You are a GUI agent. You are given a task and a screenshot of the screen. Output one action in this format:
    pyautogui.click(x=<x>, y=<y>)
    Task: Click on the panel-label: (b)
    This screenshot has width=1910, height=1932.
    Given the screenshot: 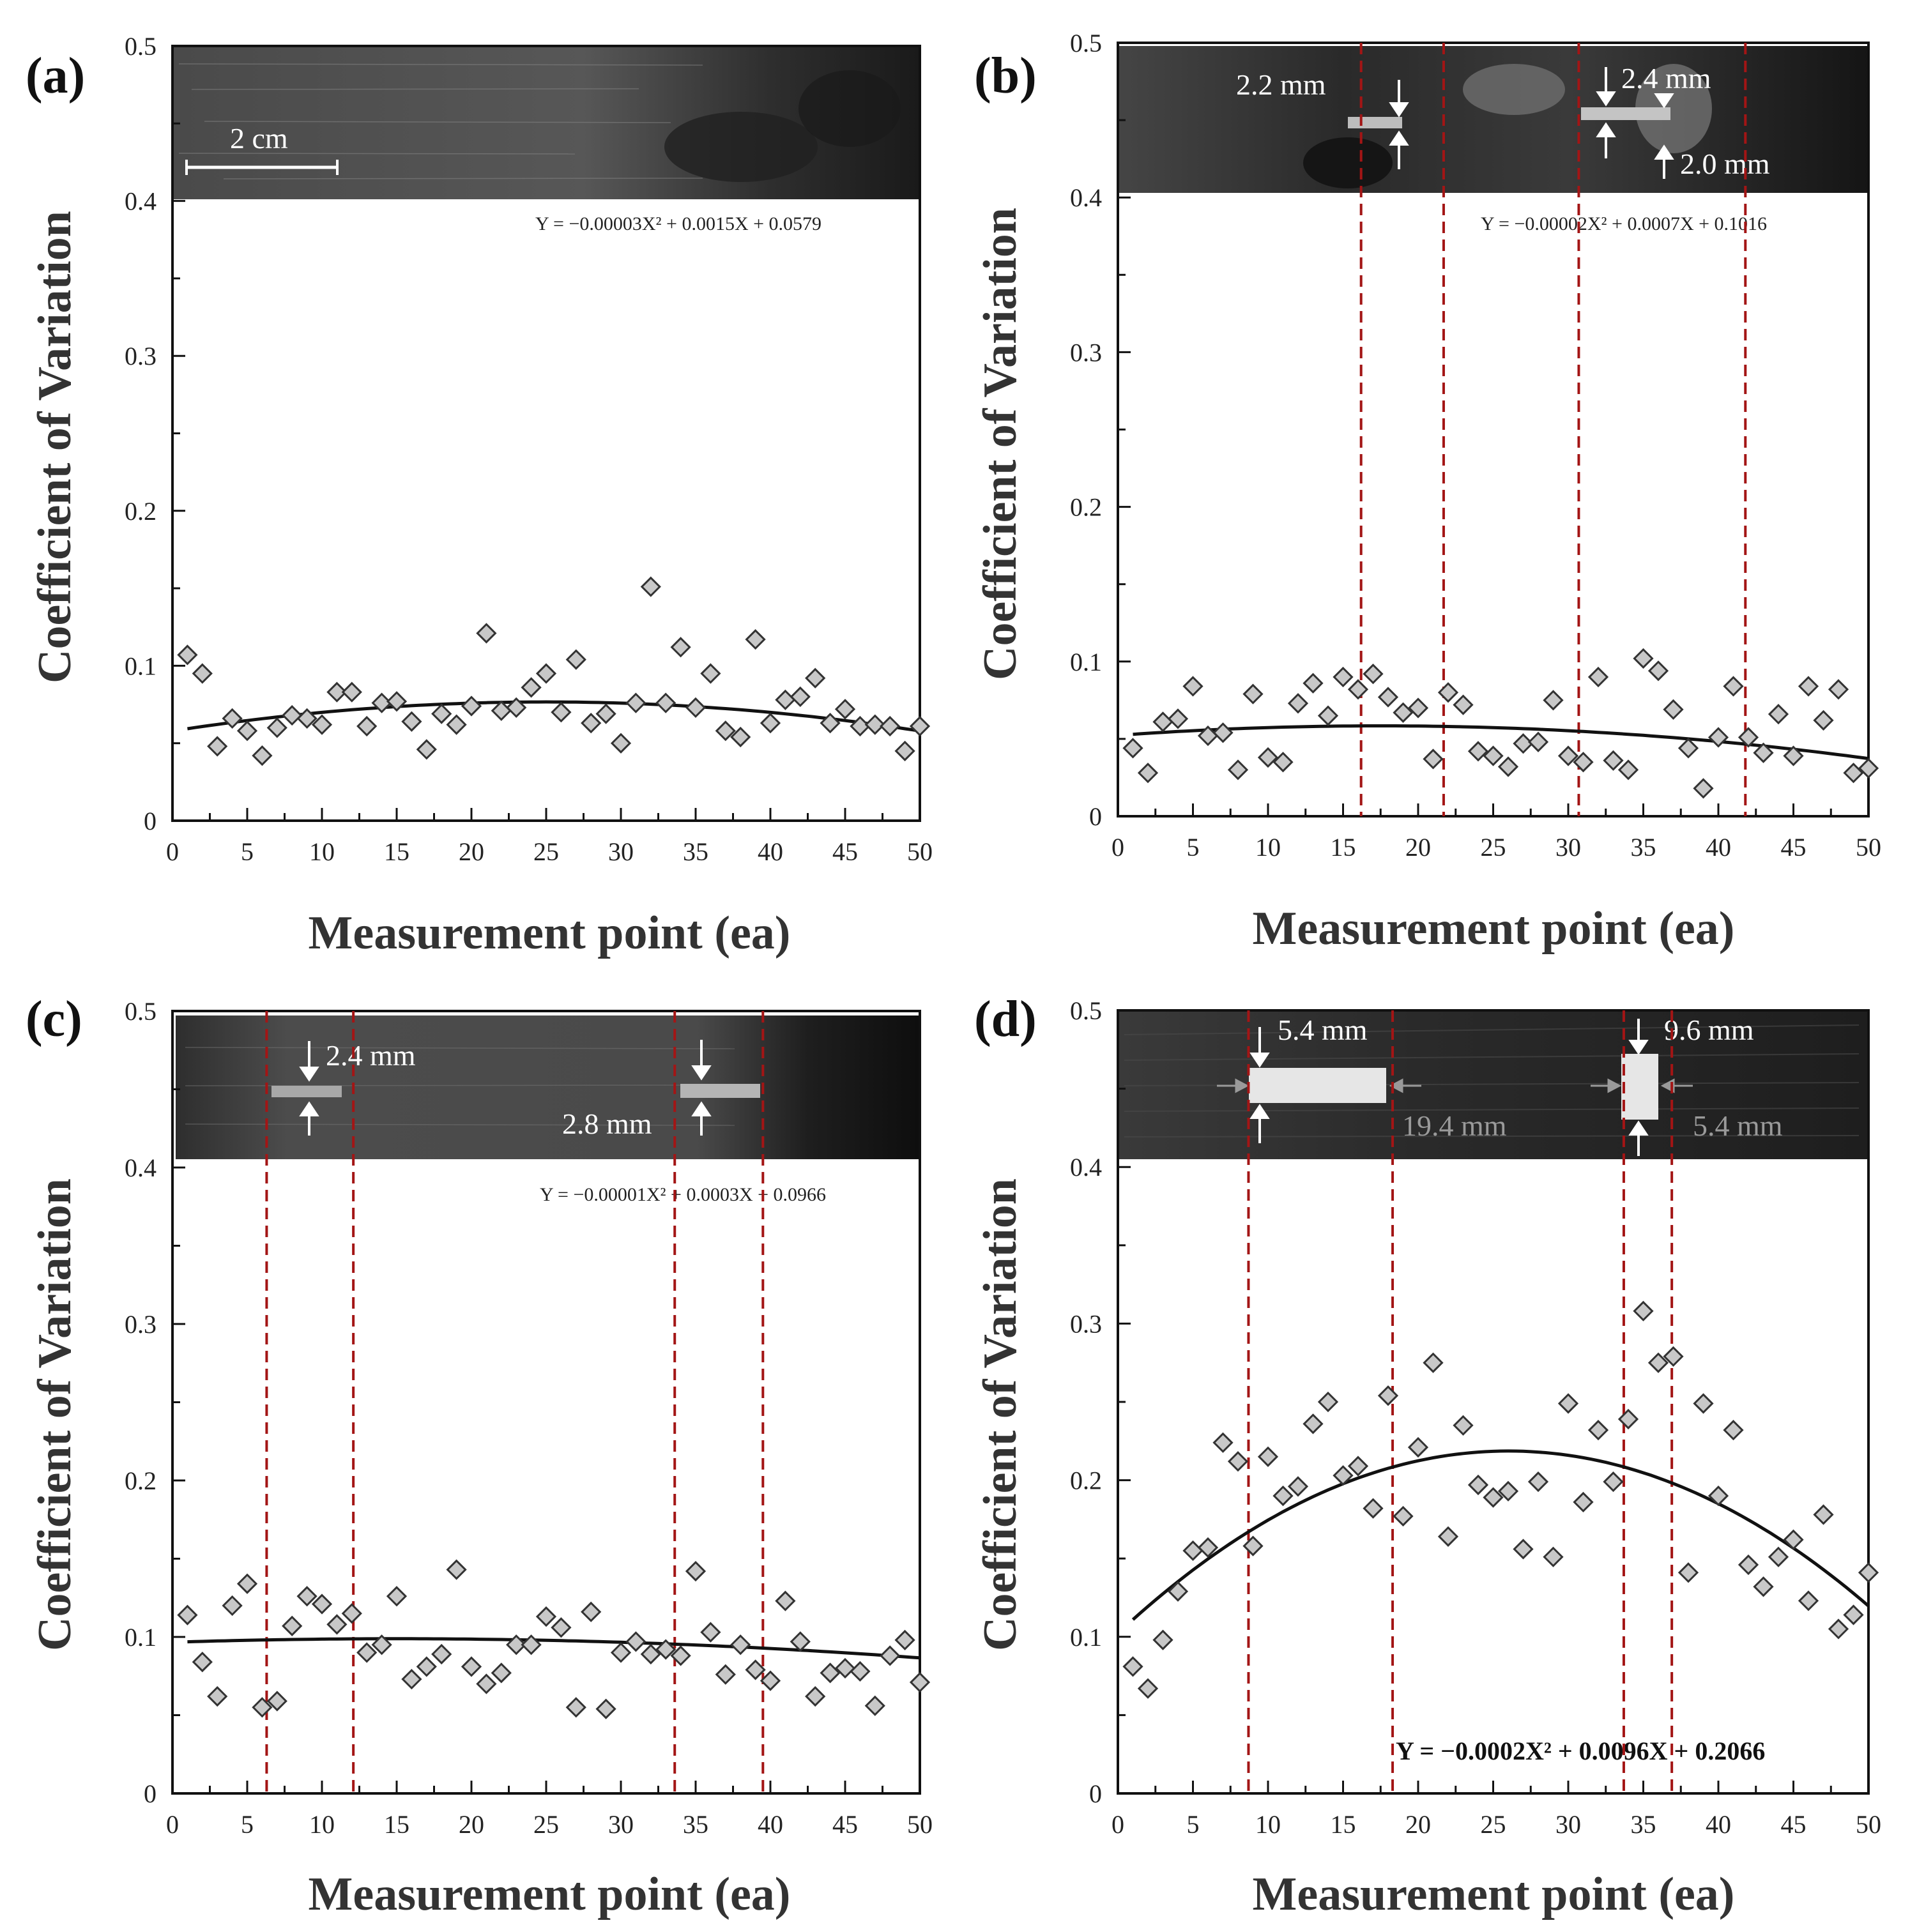 What is the action you would take?
    pyautogui.click(x=1005, y=76)
    